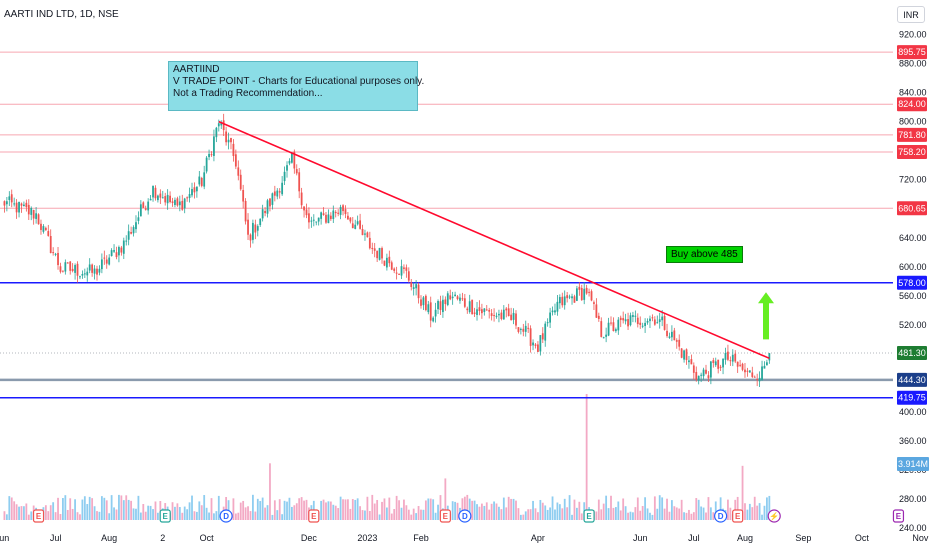  What do you see at coordinates (465, 516) in the screenshot?
I see `event-marker-label: D` at bounding box center [465, 516].